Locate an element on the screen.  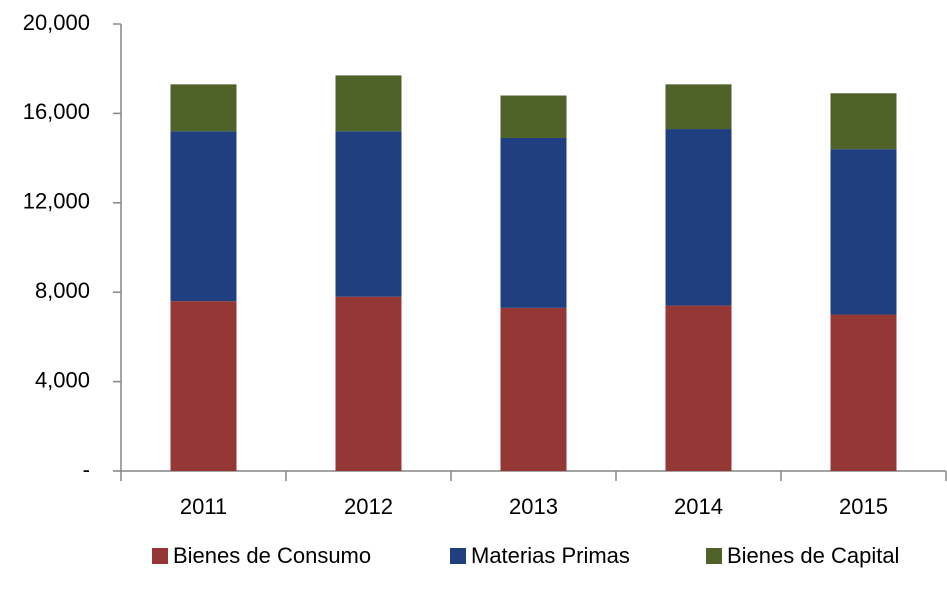
y-tick-label: 12,000 is located at coordinates (56, 201).